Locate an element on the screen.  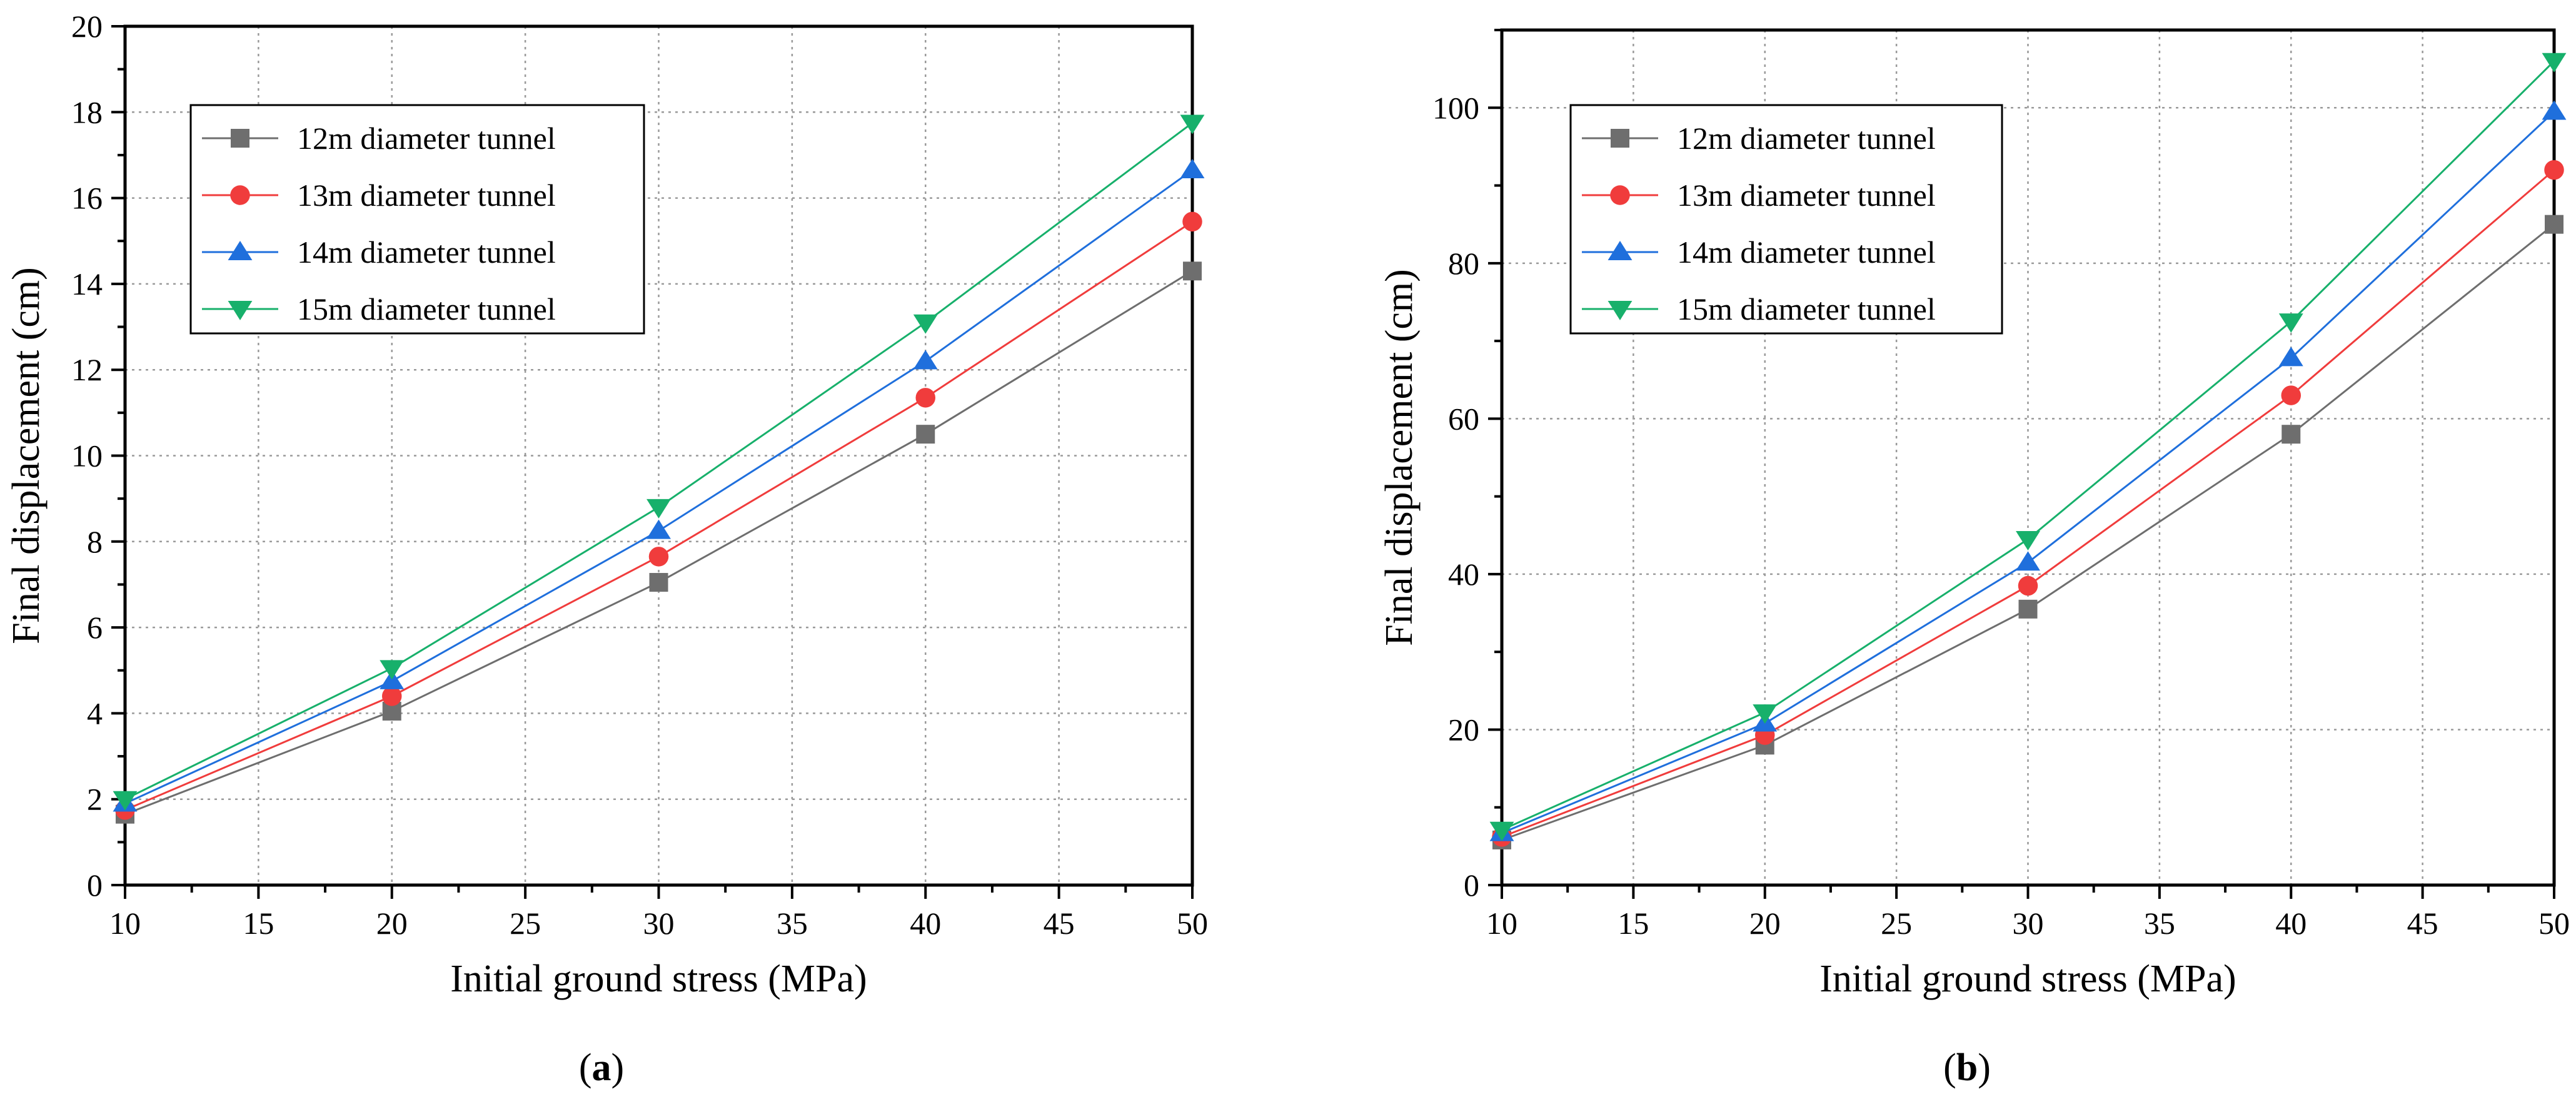
y-tick-label: 16 is located at coordinates (87, 198).